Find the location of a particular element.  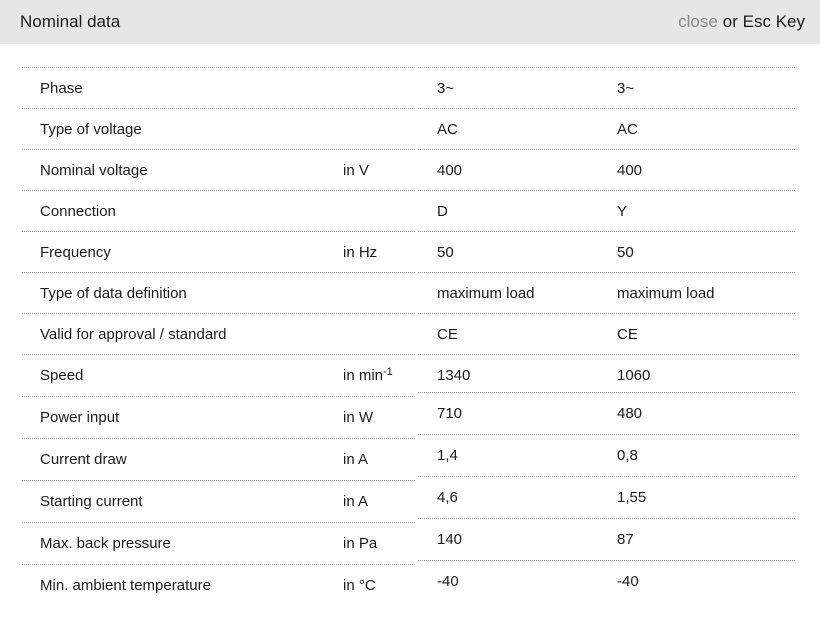

unit-text: in Hz is located at coordinates (360, 252).